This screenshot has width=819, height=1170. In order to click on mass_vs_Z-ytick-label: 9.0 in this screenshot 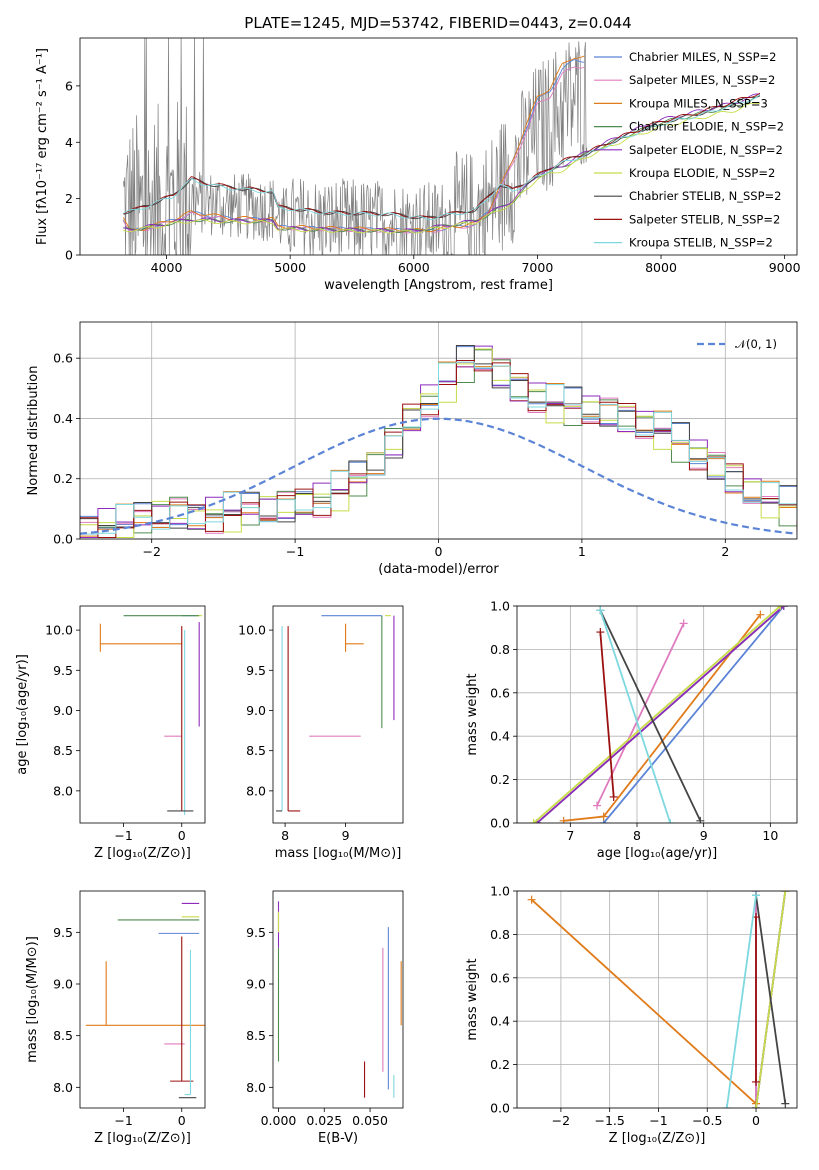, I will do `click(63, 984)`.